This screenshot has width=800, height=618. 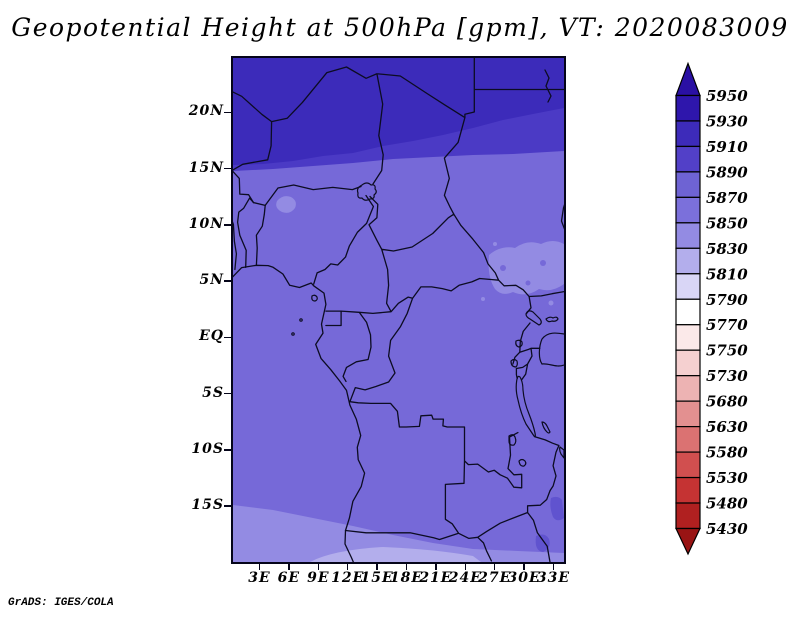 What do you see at coordinates (206, 223) in the screenshot?
I see `lat-tick-label: 10N` at bounding box center [206, 223].